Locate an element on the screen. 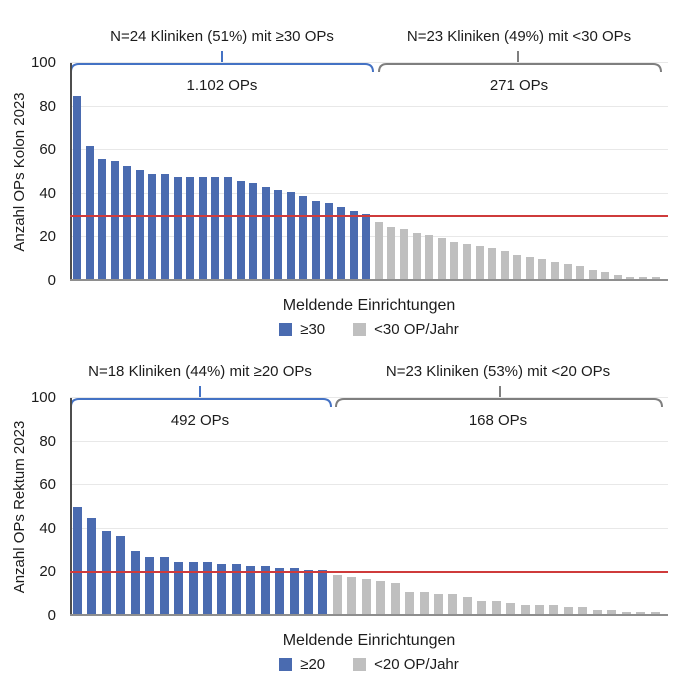 This screenshot has height=700, width=690. group-low-total: 271 OPs is located at coordinates (519, 85).